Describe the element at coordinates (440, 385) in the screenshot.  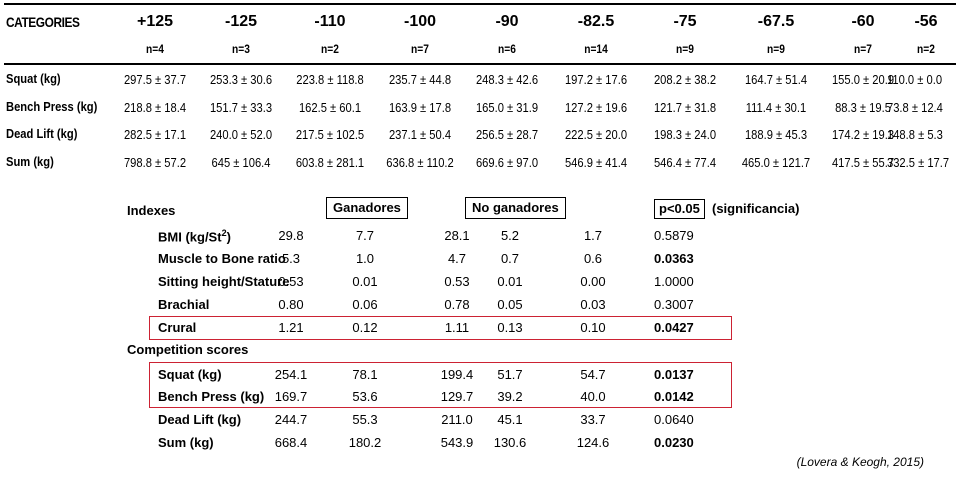
I see `squat-bench-highlight-box` at that location.